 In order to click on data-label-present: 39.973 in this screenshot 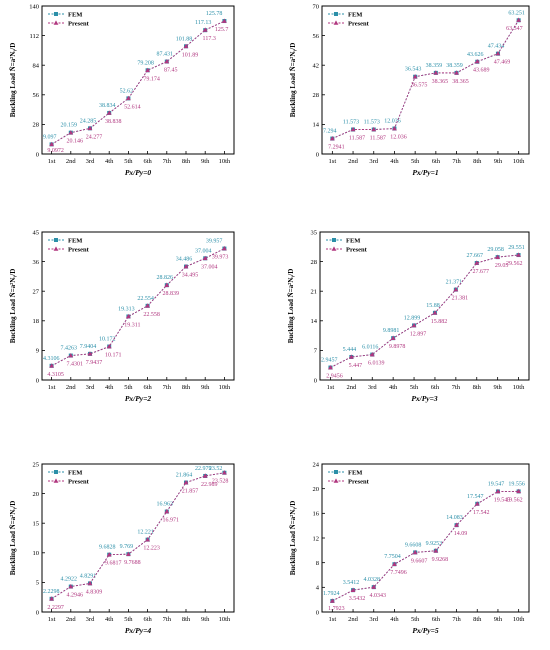, I will do `click(220, 258)`.